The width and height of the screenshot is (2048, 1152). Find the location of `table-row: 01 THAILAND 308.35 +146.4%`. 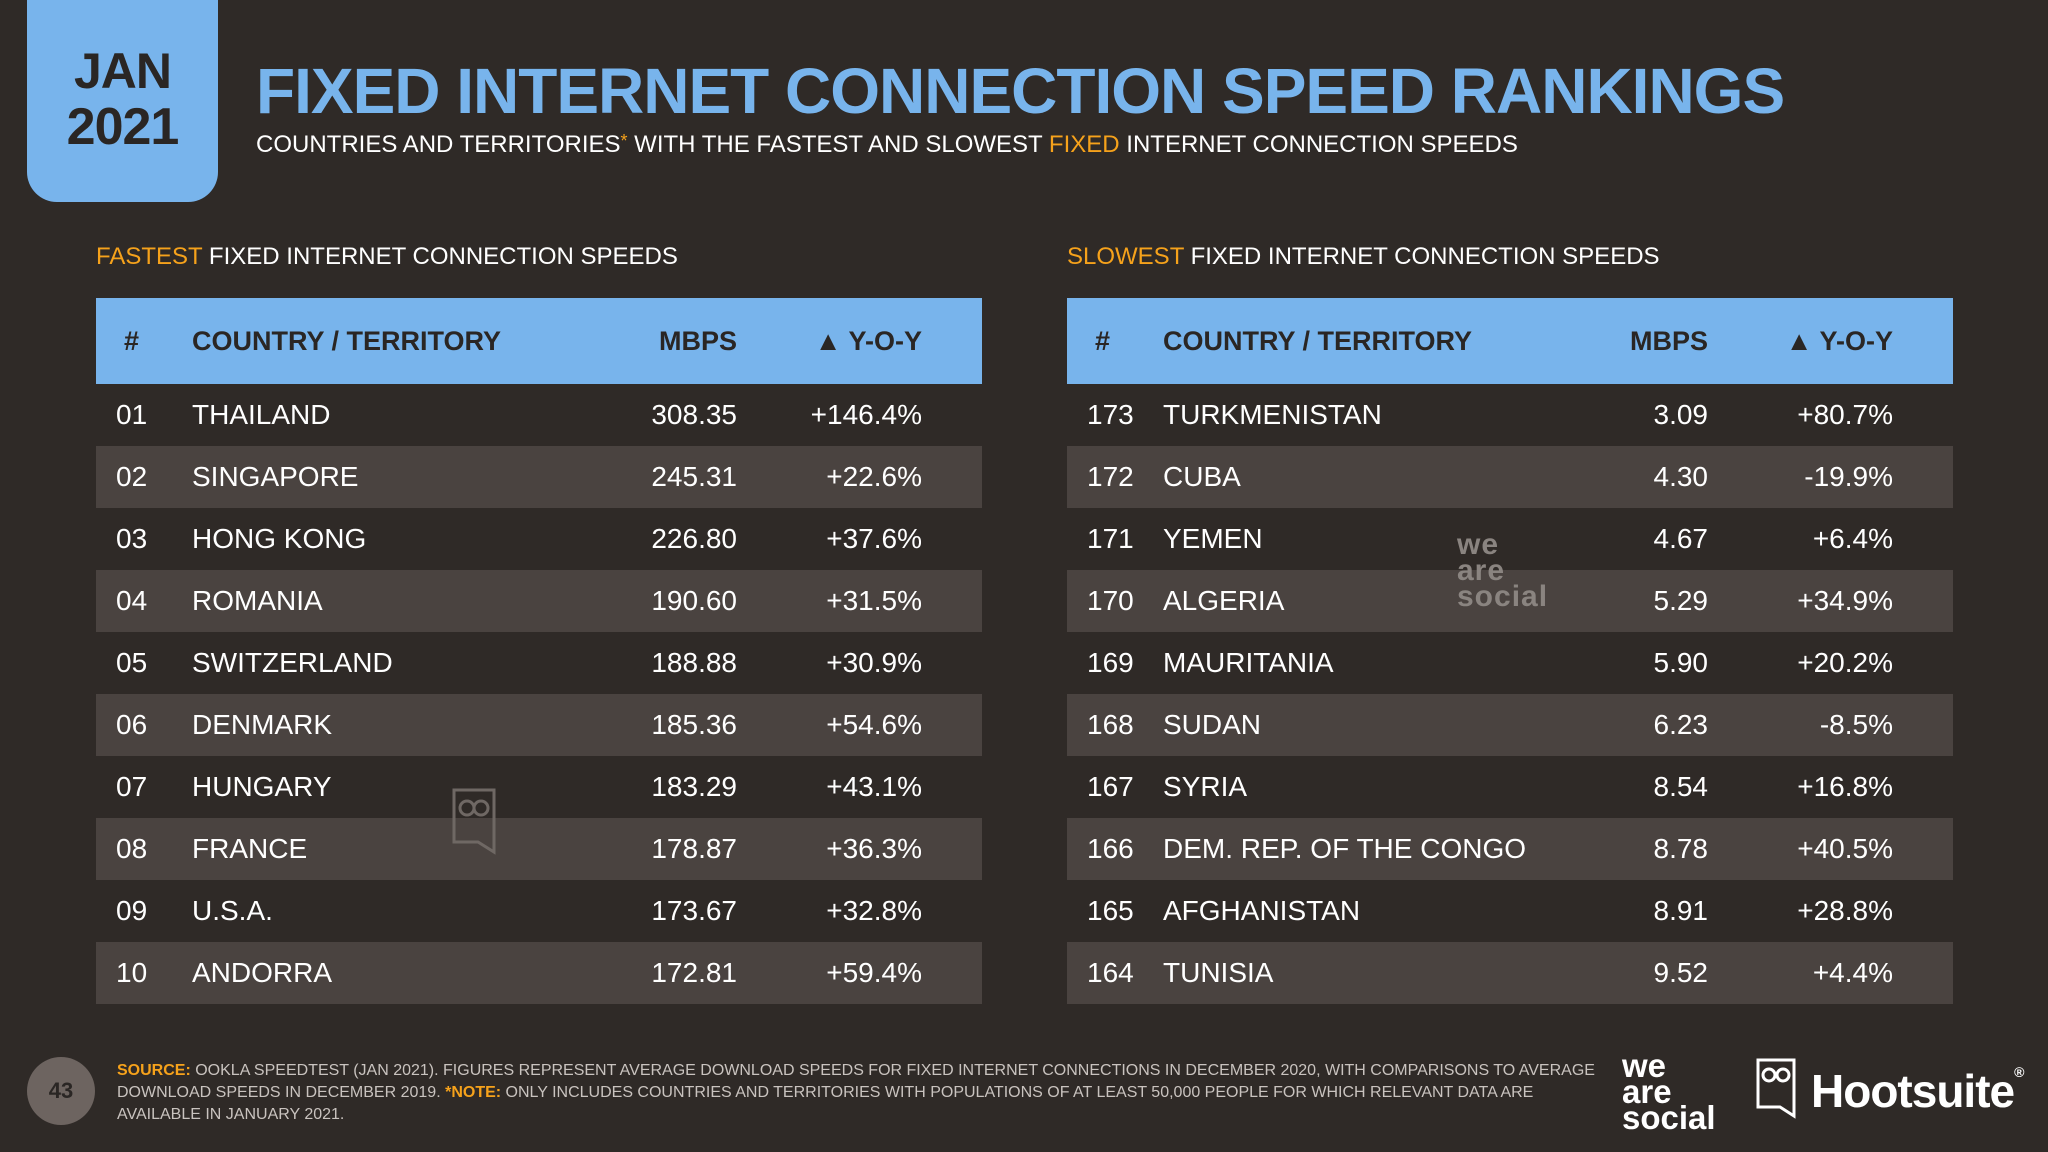

table-row: 01 THAILAND 308.35 +146.4% is located at coordinates (539, 415).